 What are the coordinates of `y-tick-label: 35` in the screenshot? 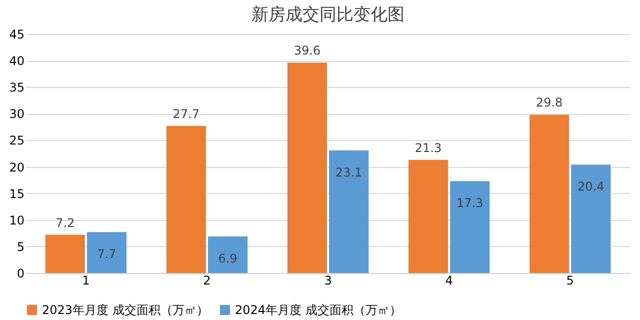 It's located at (16, 87).